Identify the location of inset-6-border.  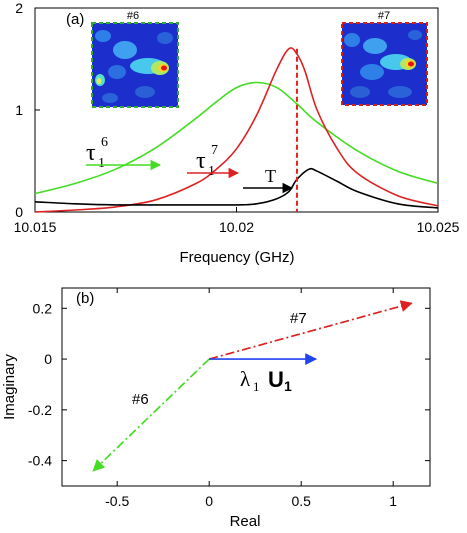
(135, 65).